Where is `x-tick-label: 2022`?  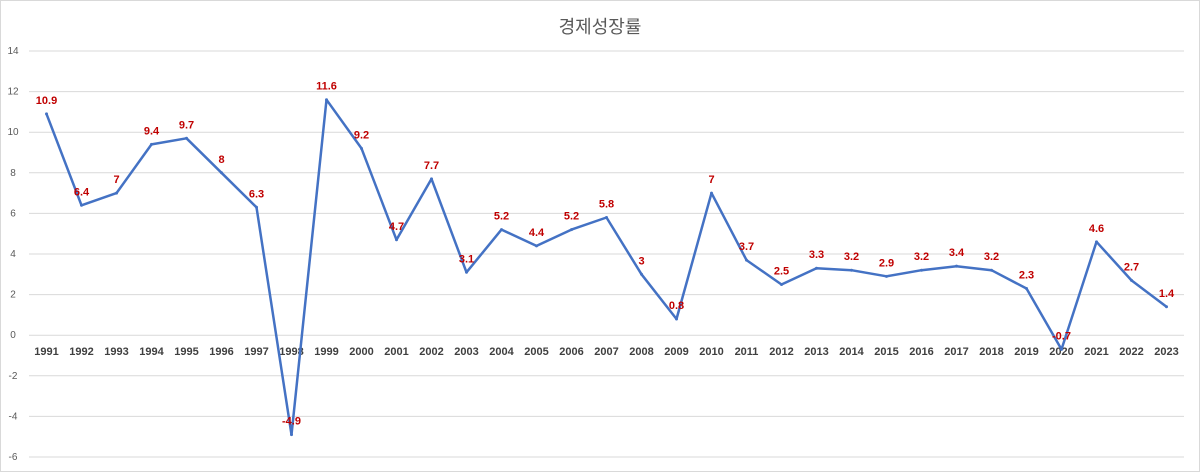
x-tick-label: 2022 is located at coordinates (1131, 352).